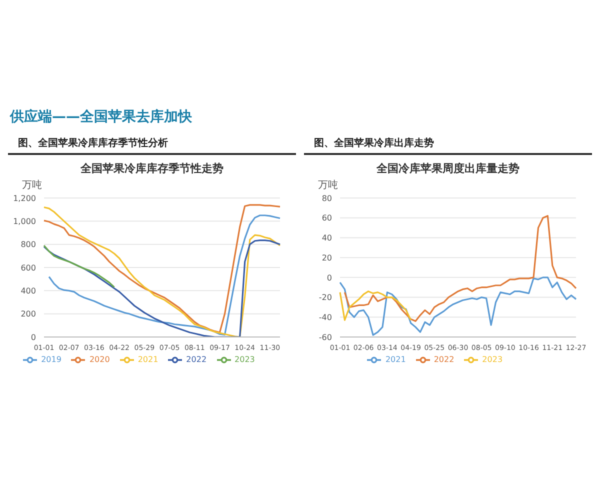  I want to click on y-tick-label: 800, so click(28, 245).